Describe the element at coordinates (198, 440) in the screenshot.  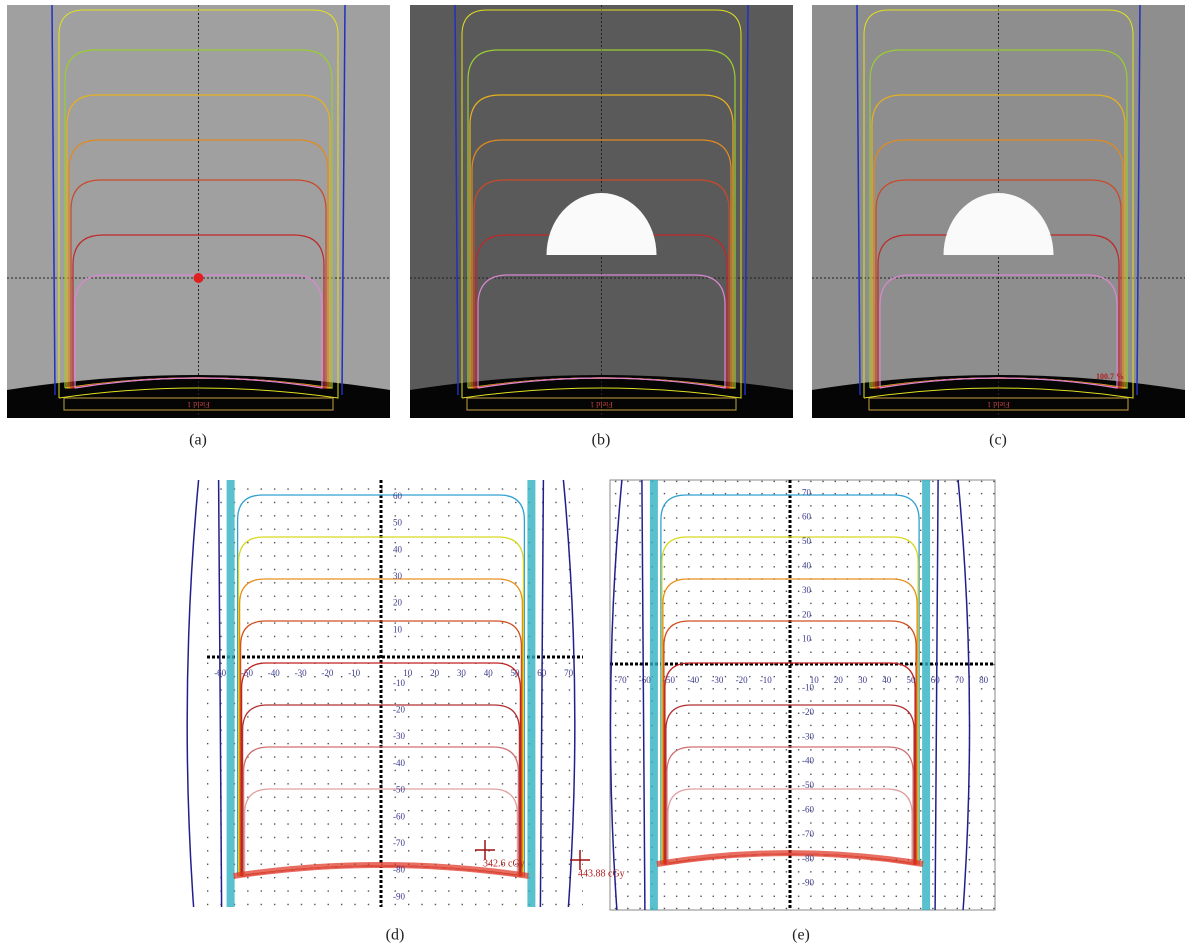
I see `panel-label: (a)` at that location.